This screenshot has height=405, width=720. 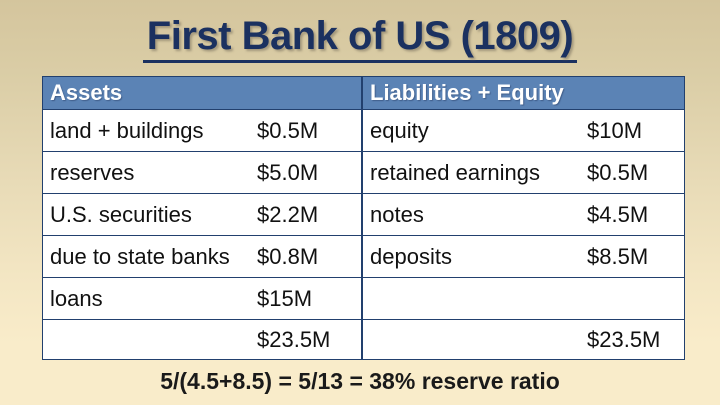 I want to click on table-row, so click(x=523, y=298).